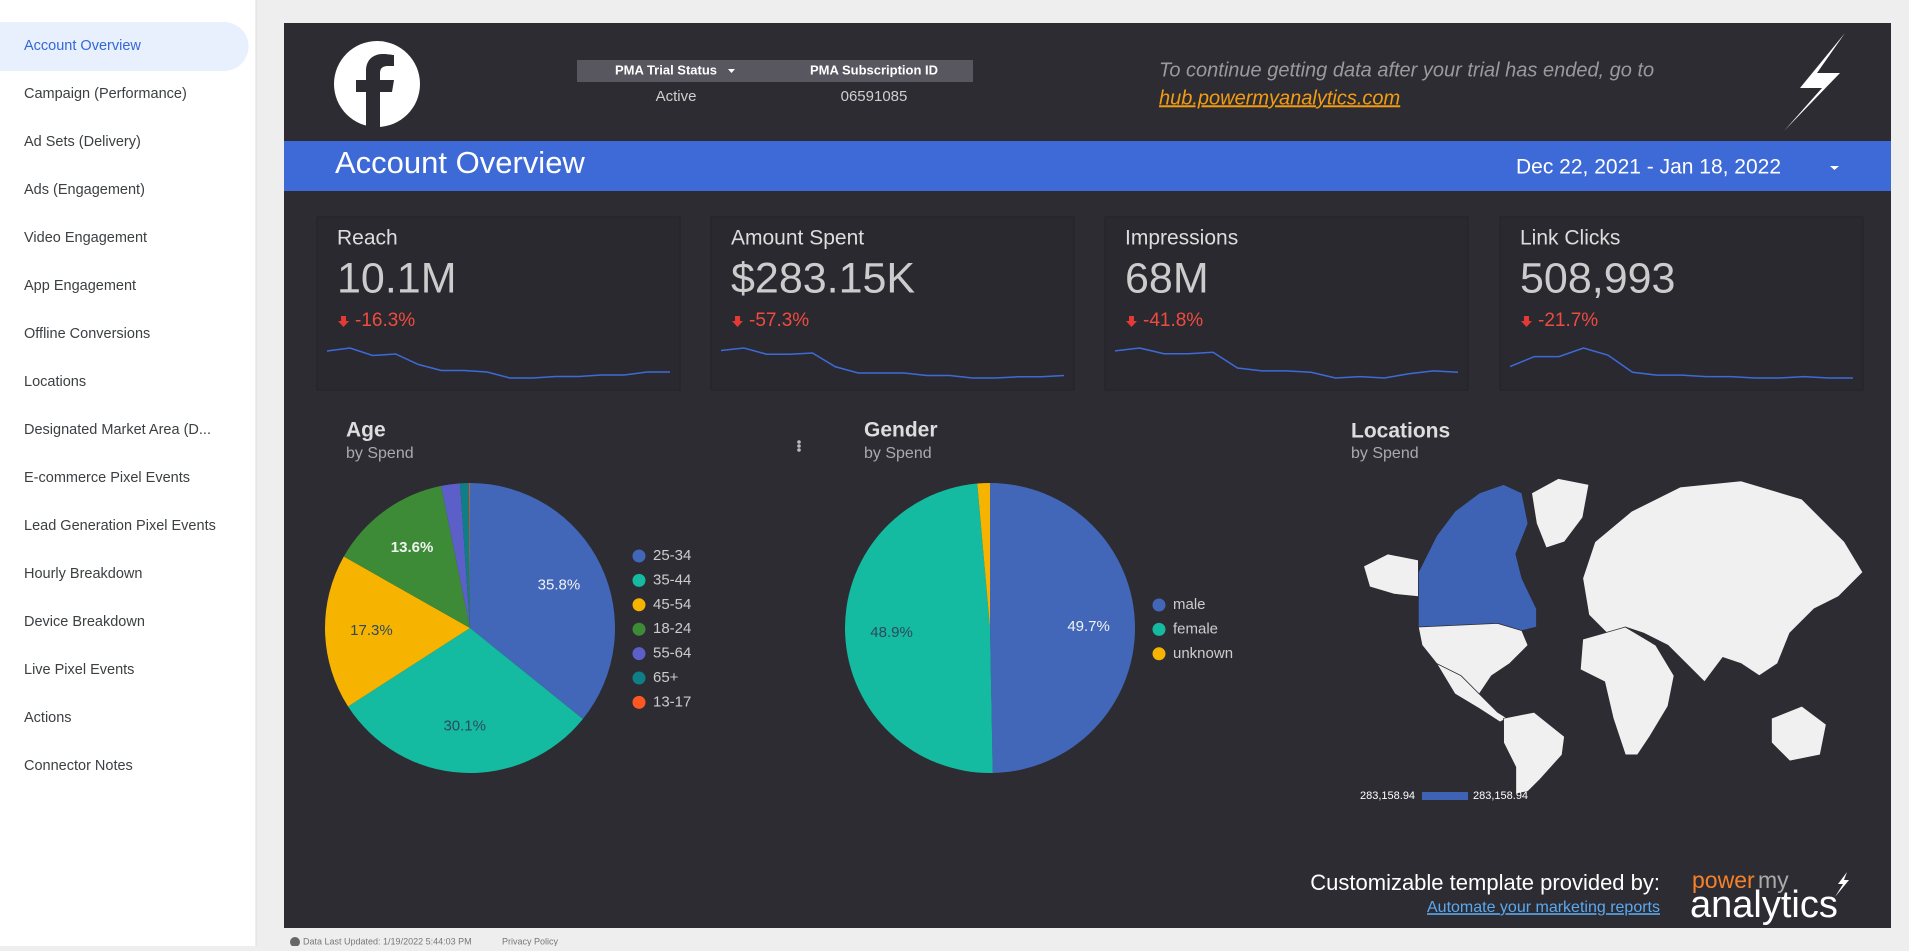  Describe the element at coordinates (79, 670) in the screenshot. I see `nav-item: Live Pixel Events` at that location.